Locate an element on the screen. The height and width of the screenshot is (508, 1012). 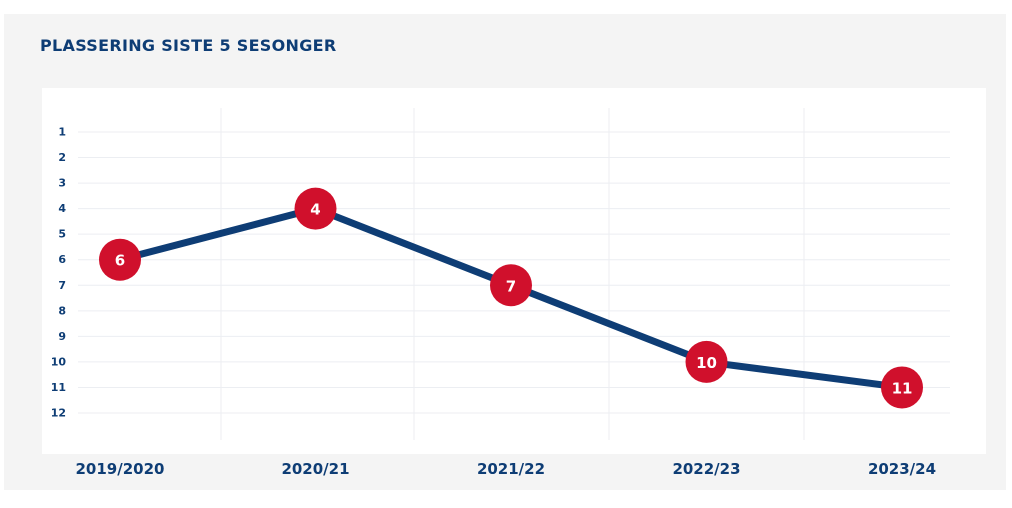
y-tick-label: 8 is located at coordinates (62, 310).